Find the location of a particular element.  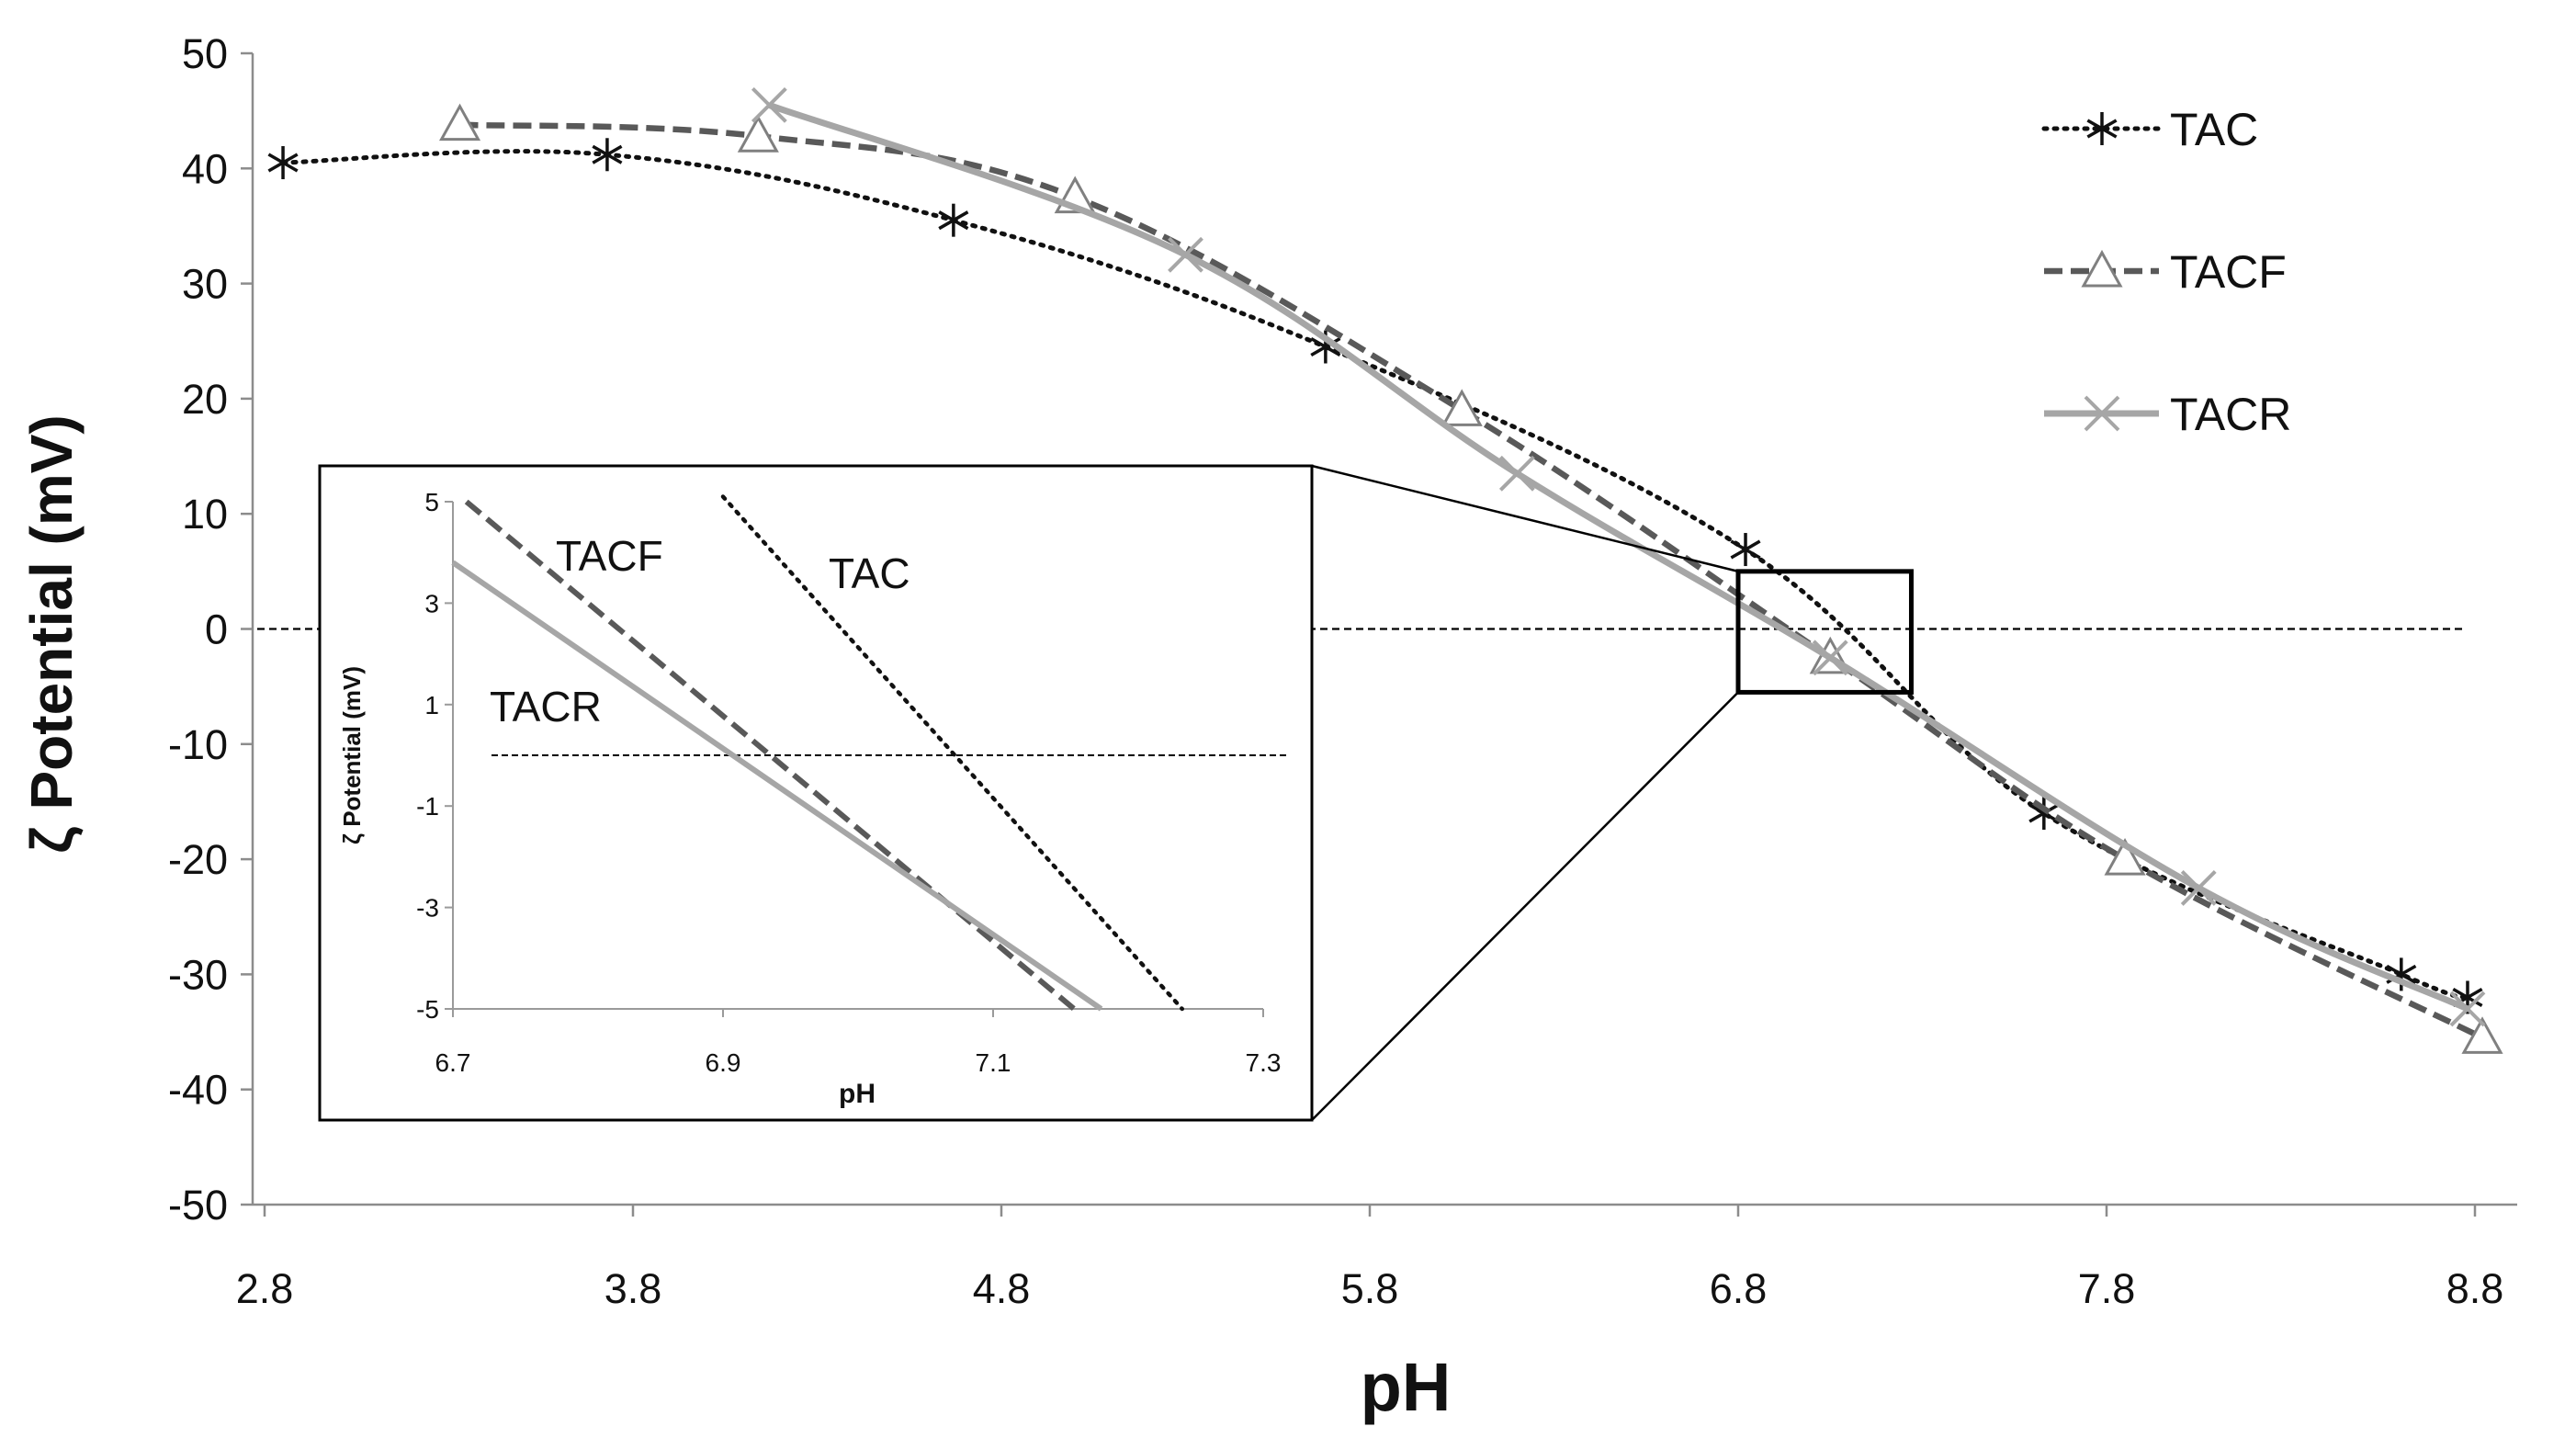

inset-y-tick-label: 5 is located at coordinates (431, 502).